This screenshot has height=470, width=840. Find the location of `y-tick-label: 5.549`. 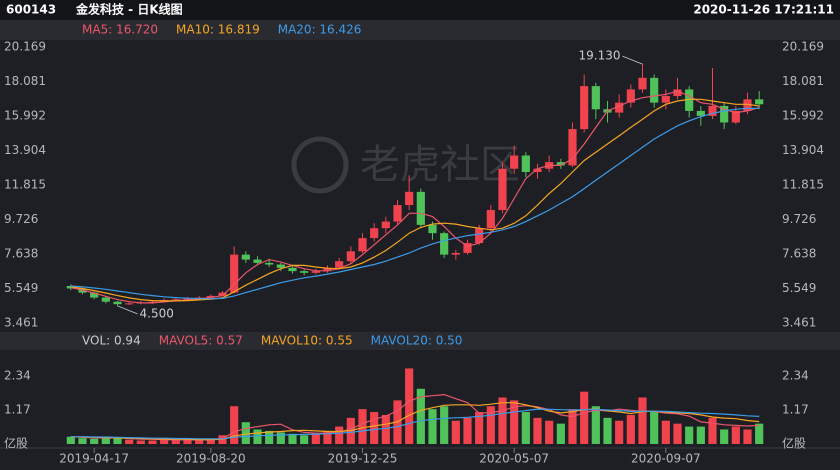

y-tick-label: 5.549 is located at coordinates (21, 288).